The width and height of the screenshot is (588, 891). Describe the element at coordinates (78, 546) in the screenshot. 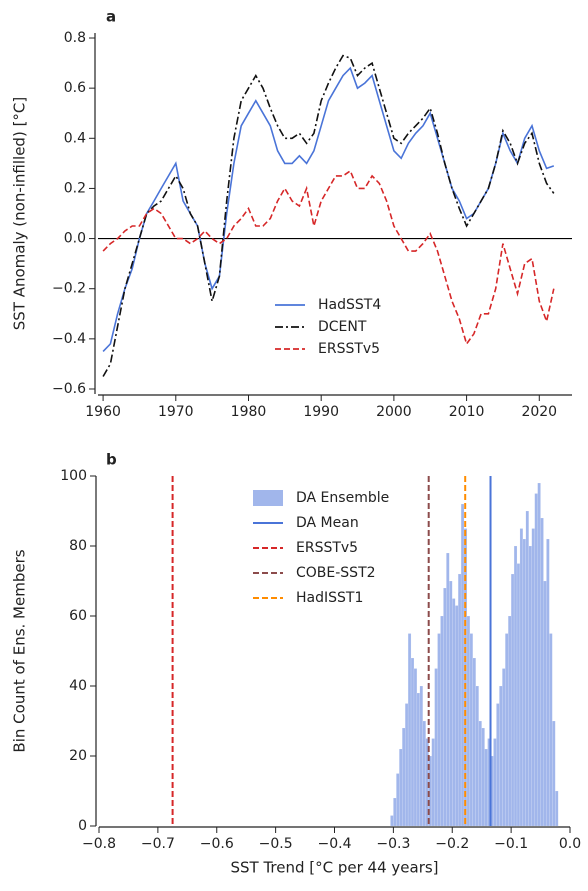

I see `y-tick-label: 80` at that location.